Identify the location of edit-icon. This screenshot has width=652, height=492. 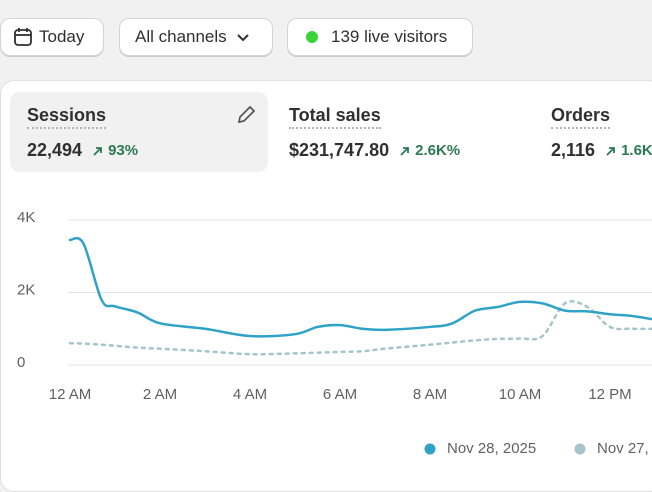
(246, 115).